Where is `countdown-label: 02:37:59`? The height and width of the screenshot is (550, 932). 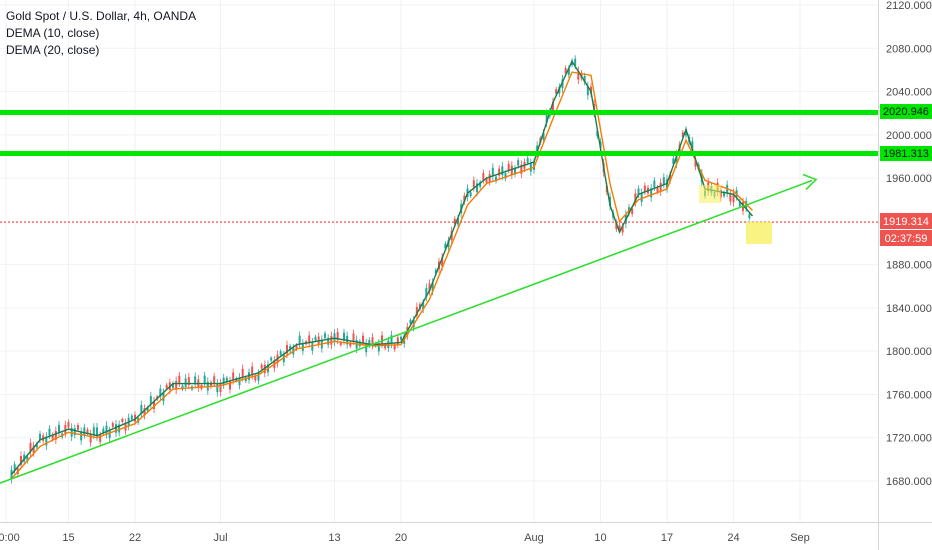
countdown-label: 02:37:59 is located at coordinates (906, 239).